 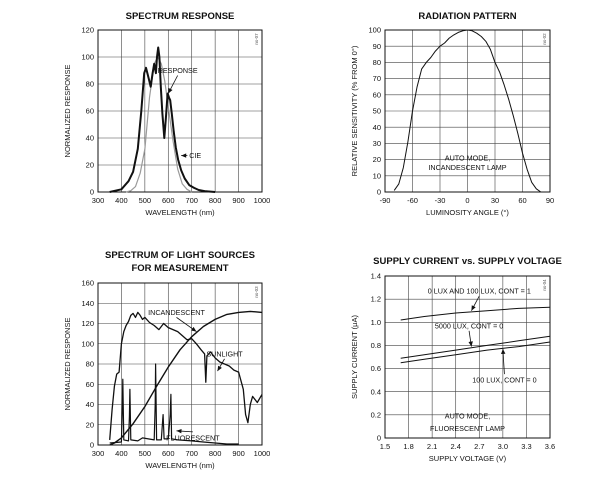 I want to click on annotation-label: CIE, so click(x=195, y=155).